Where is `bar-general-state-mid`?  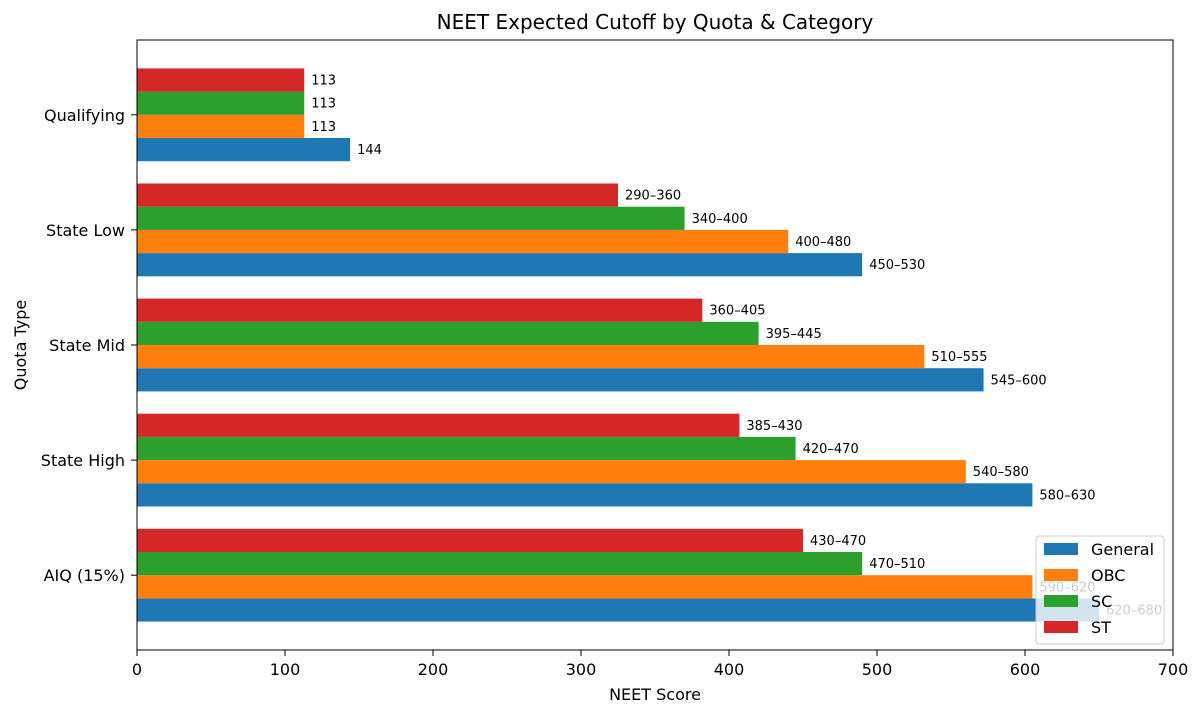
bar-general-state-mid is located at coordinates (560, 380).